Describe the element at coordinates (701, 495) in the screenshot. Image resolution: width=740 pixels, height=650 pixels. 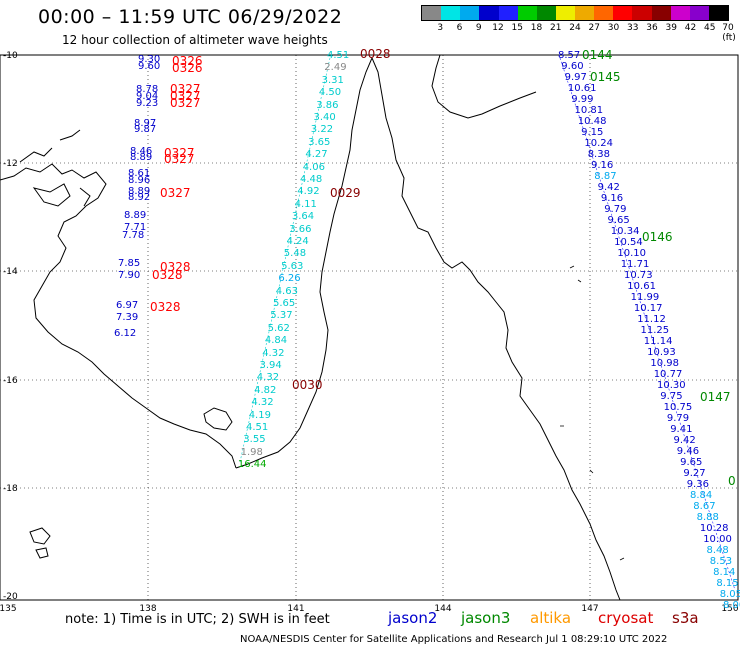
I see `swh-value: 8.84` at that location.